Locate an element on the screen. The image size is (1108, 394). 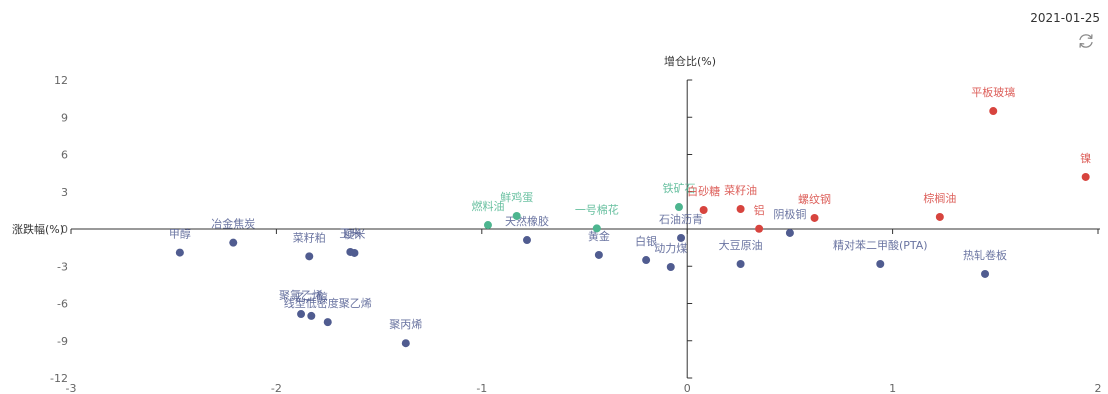
x-axis-title: 涨跌幅(%) is located at coordinates (38, 229).